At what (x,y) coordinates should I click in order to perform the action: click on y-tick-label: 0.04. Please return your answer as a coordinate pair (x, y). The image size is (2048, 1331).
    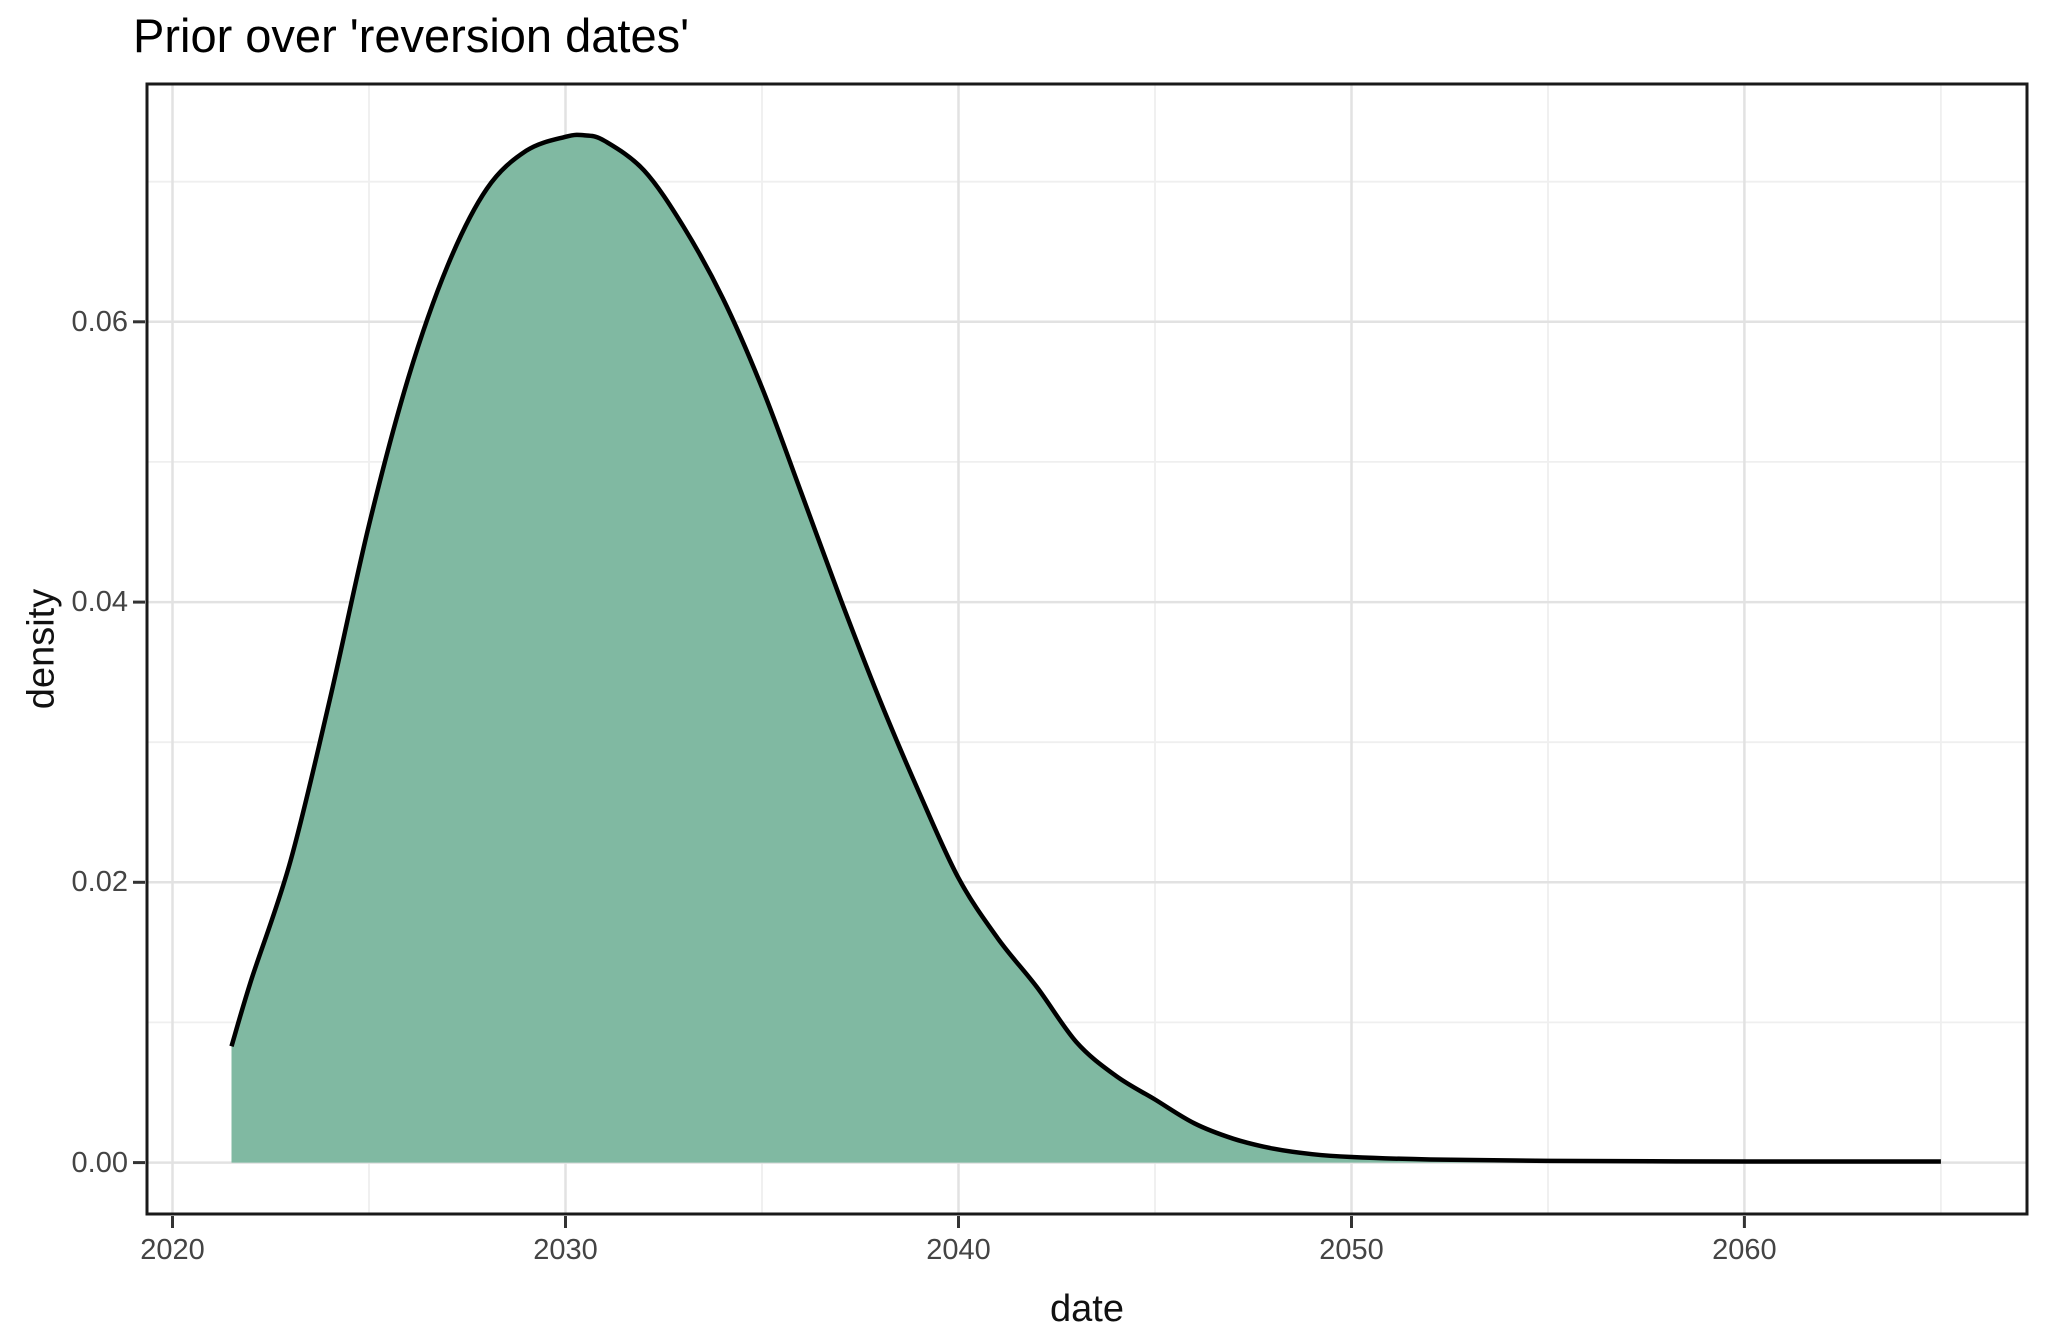
    Looking at the image, I should click on (99, 602).